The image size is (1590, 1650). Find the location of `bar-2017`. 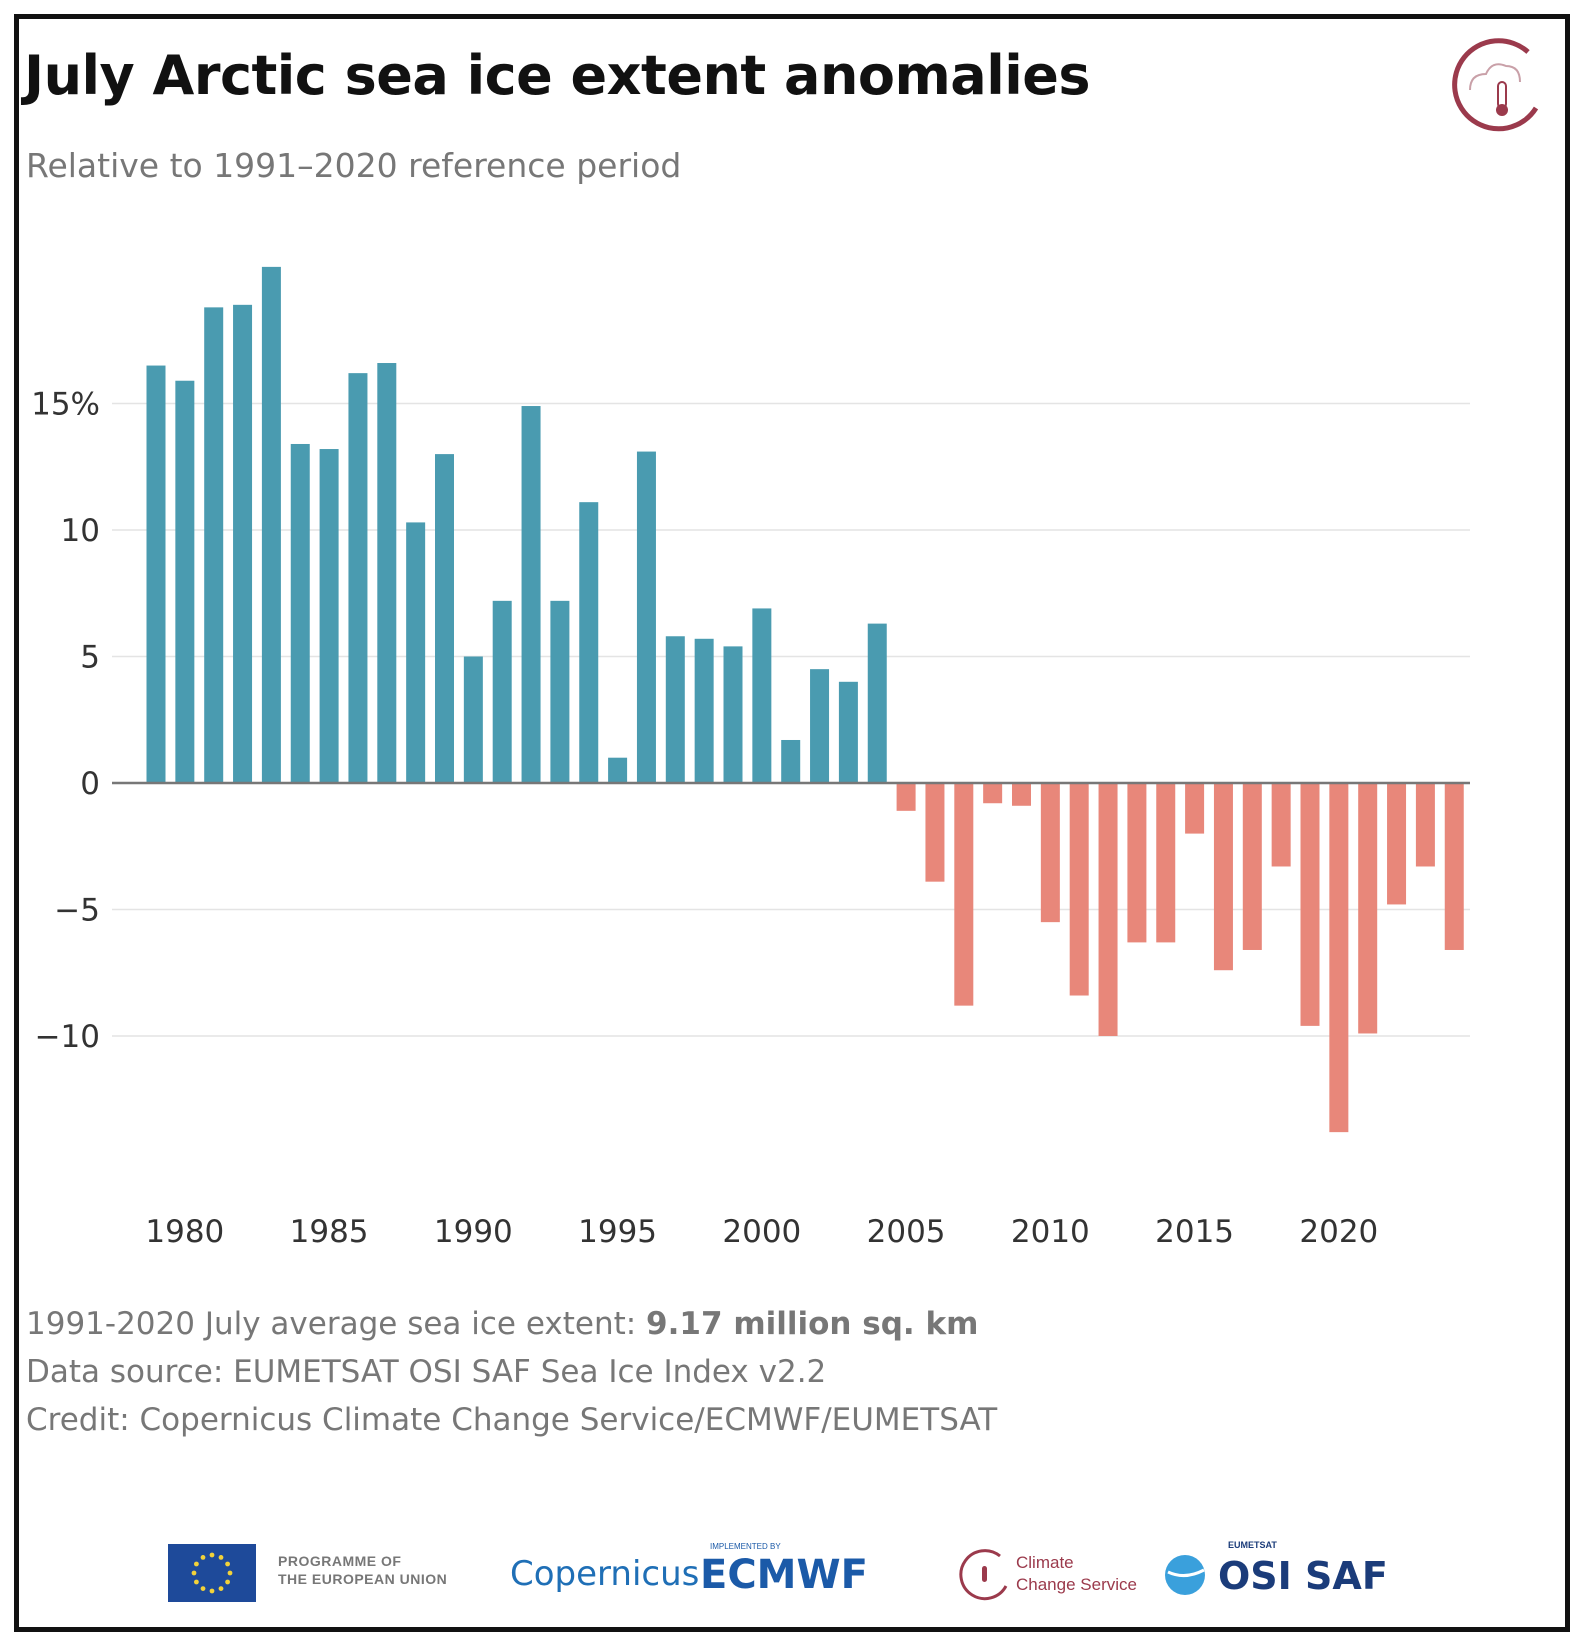

bar-2017 is located at coordinates (1252, 866).